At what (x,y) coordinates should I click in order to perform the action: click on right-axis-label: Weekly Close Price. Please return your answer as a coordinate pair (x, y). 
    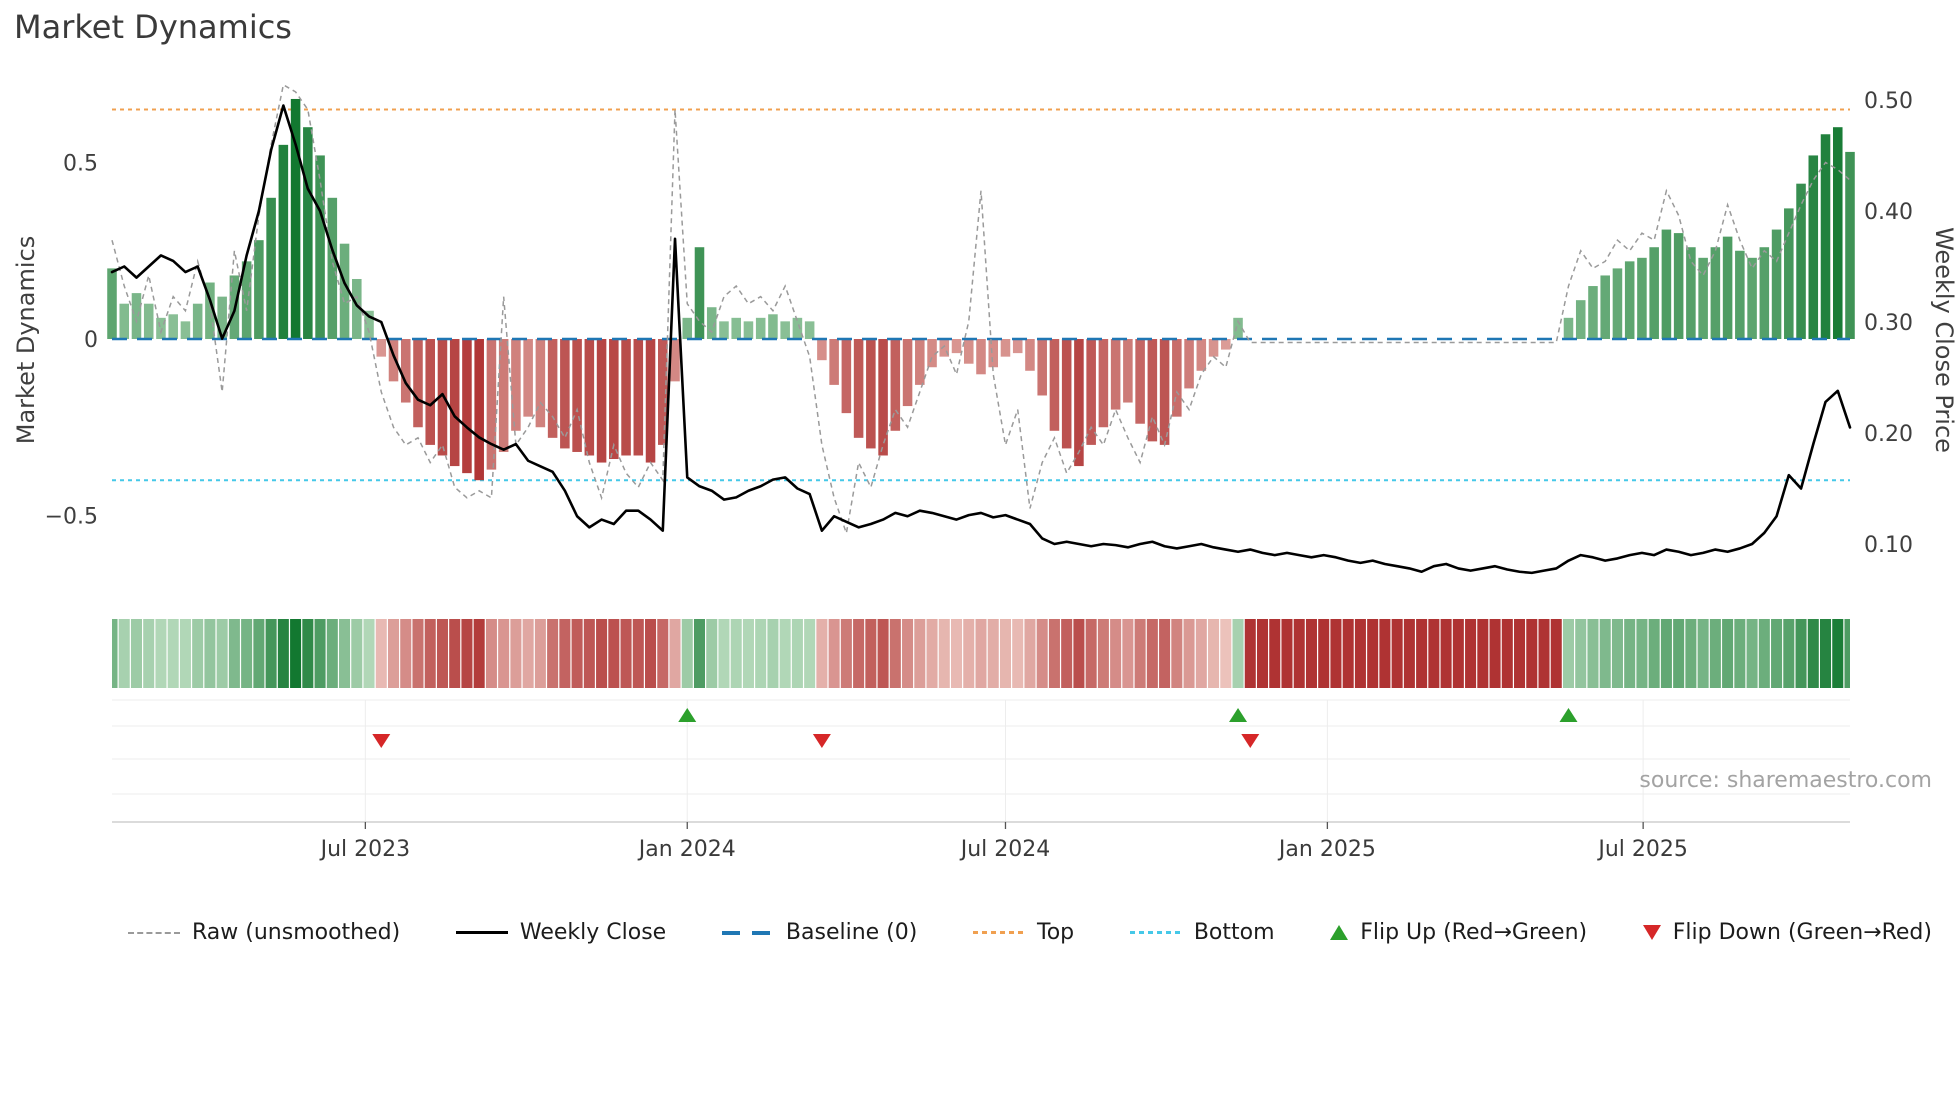
    Looking at the image, I should click on (1944, 340).